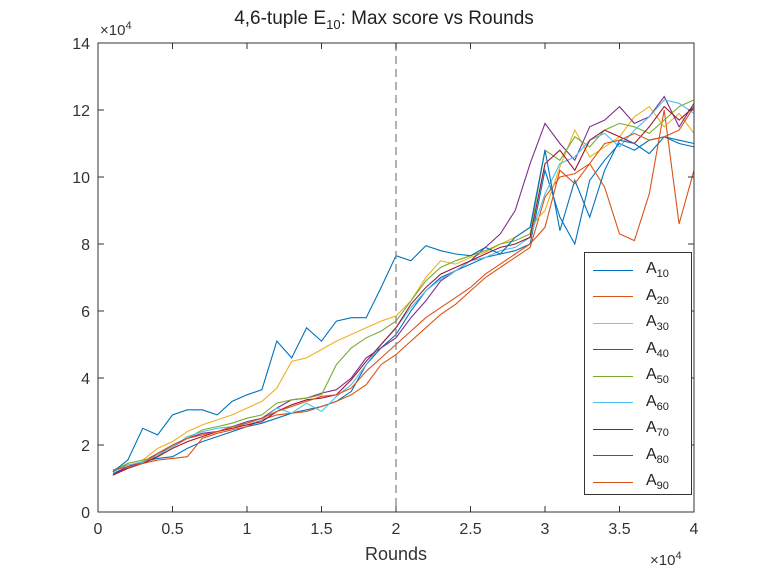  Describe the element at coordinates (638, 350) in the screenshot. I see `legend-item: A40` at that location.